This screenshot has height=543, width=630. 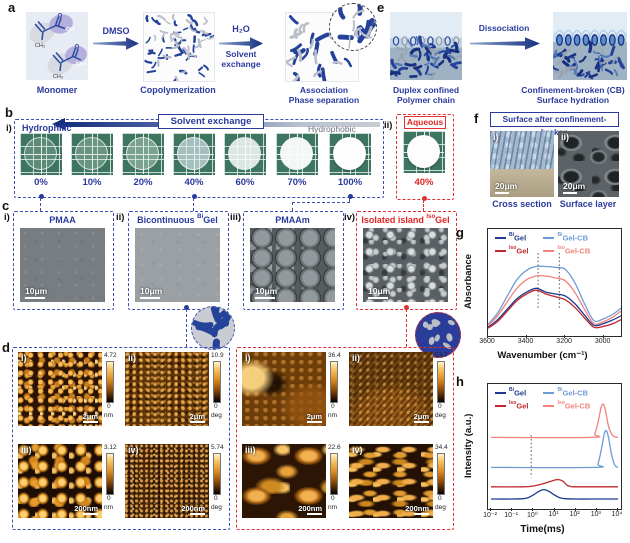 I want to click on pmaa-sem-image: 10μm, so click(x=62, y=265).